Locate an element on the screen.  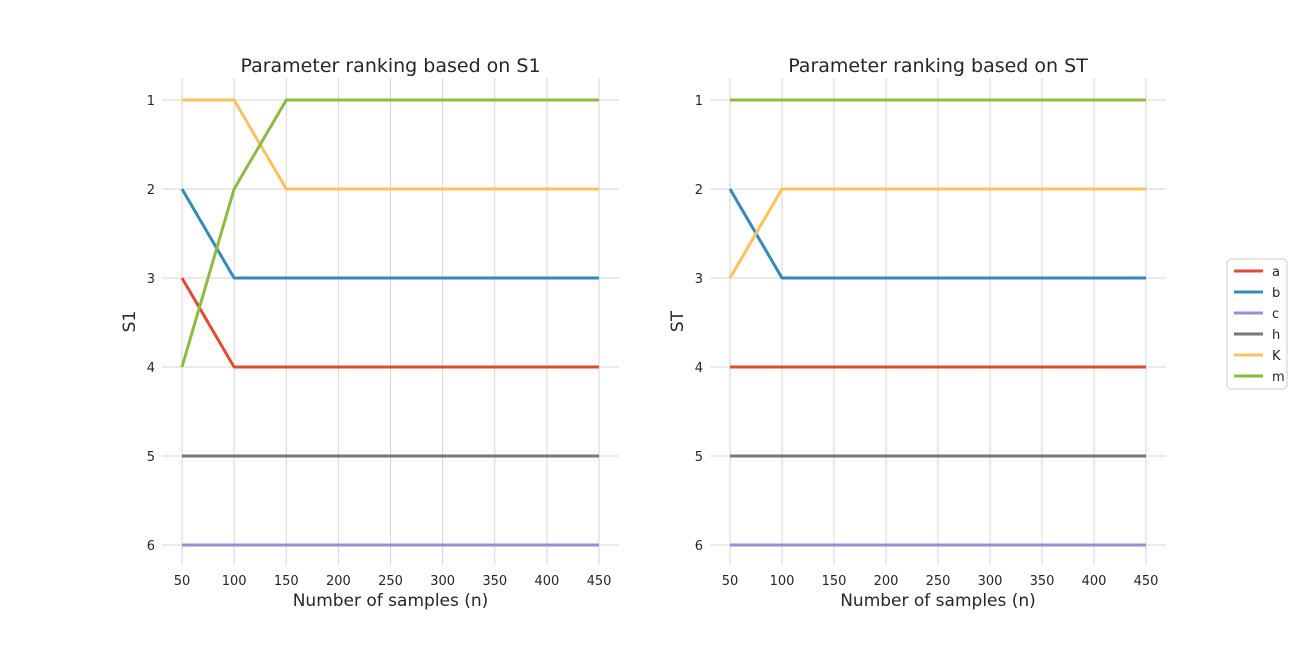
series-line-a is located at coordinates (389, 323).